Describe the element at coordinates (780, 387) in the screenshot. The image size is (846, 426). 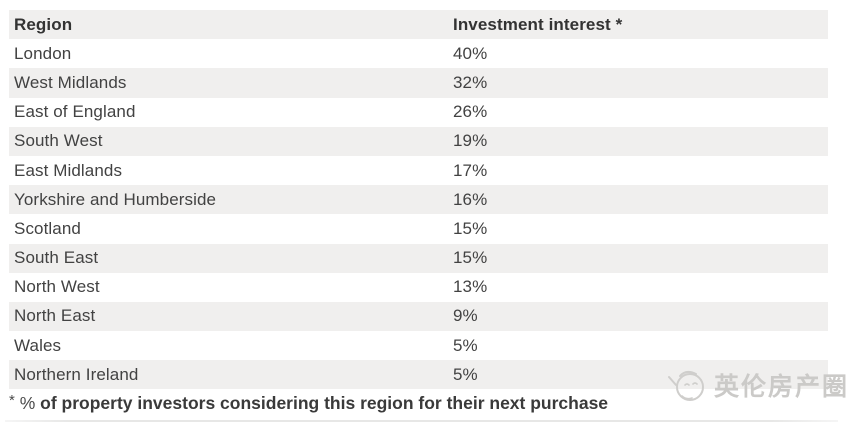
I see `watermark-label: 英伦房产圈` at that location.